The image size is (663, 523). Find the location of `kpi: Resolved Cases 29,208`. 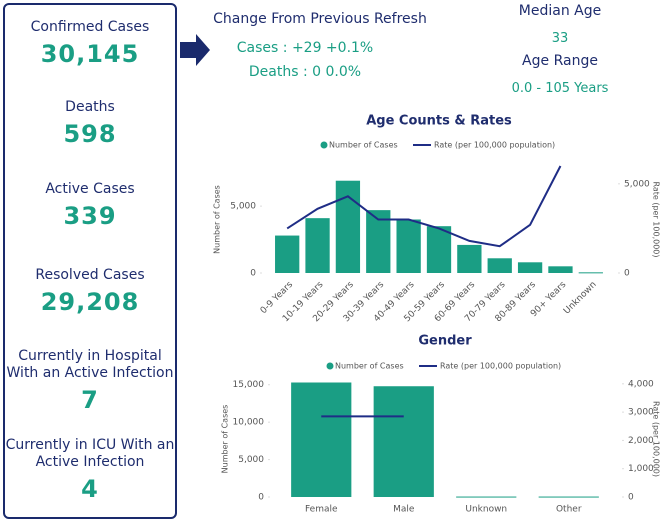

kpi: Resolved Cases 29,208 is located at coordinates (90, 291).